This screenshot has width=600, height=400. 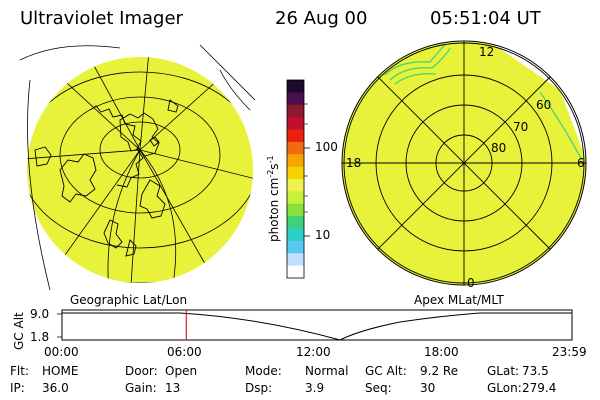 What do you see at coordinates (471, 283) in the screenshot?
I see `mlt-label-0: 0` at bounding box center [471, 283].